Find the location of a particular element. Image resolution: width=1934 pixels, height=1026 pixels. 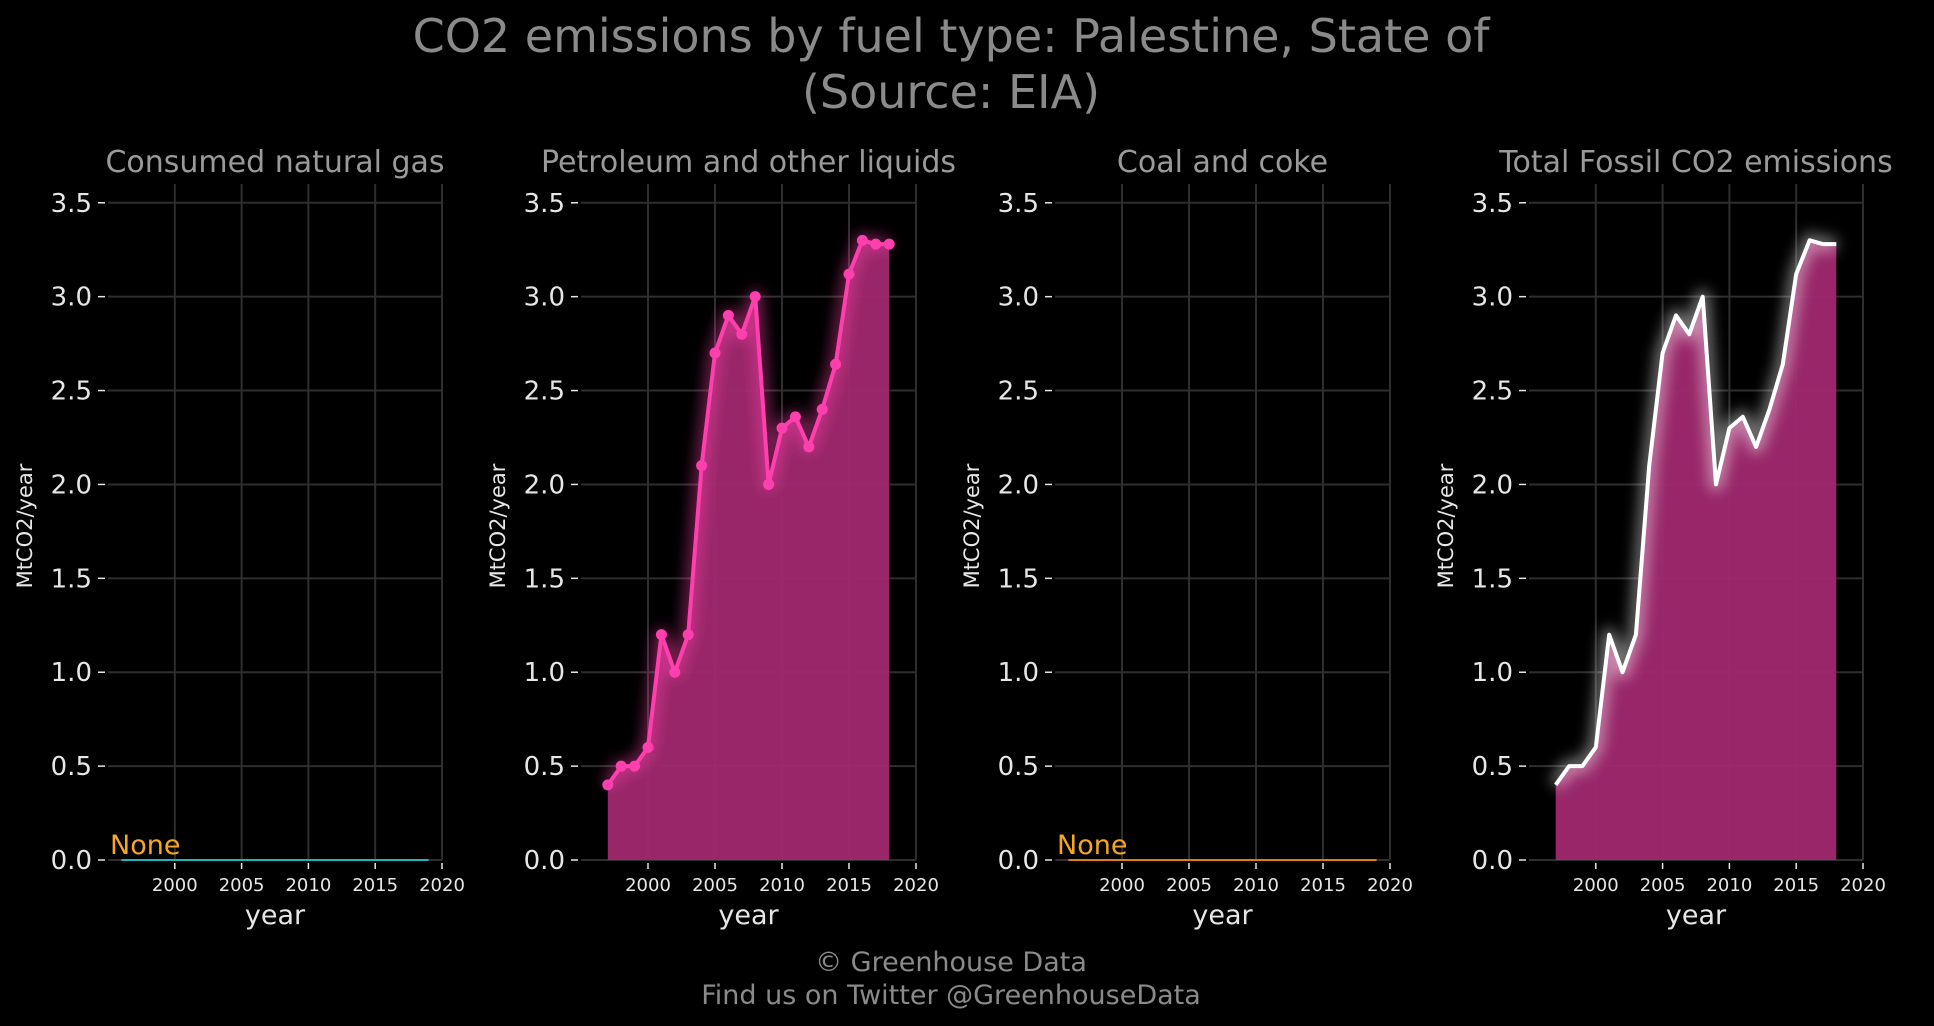

chart-subtitle: (Source: EIA) is located at coordinates (951, 92).